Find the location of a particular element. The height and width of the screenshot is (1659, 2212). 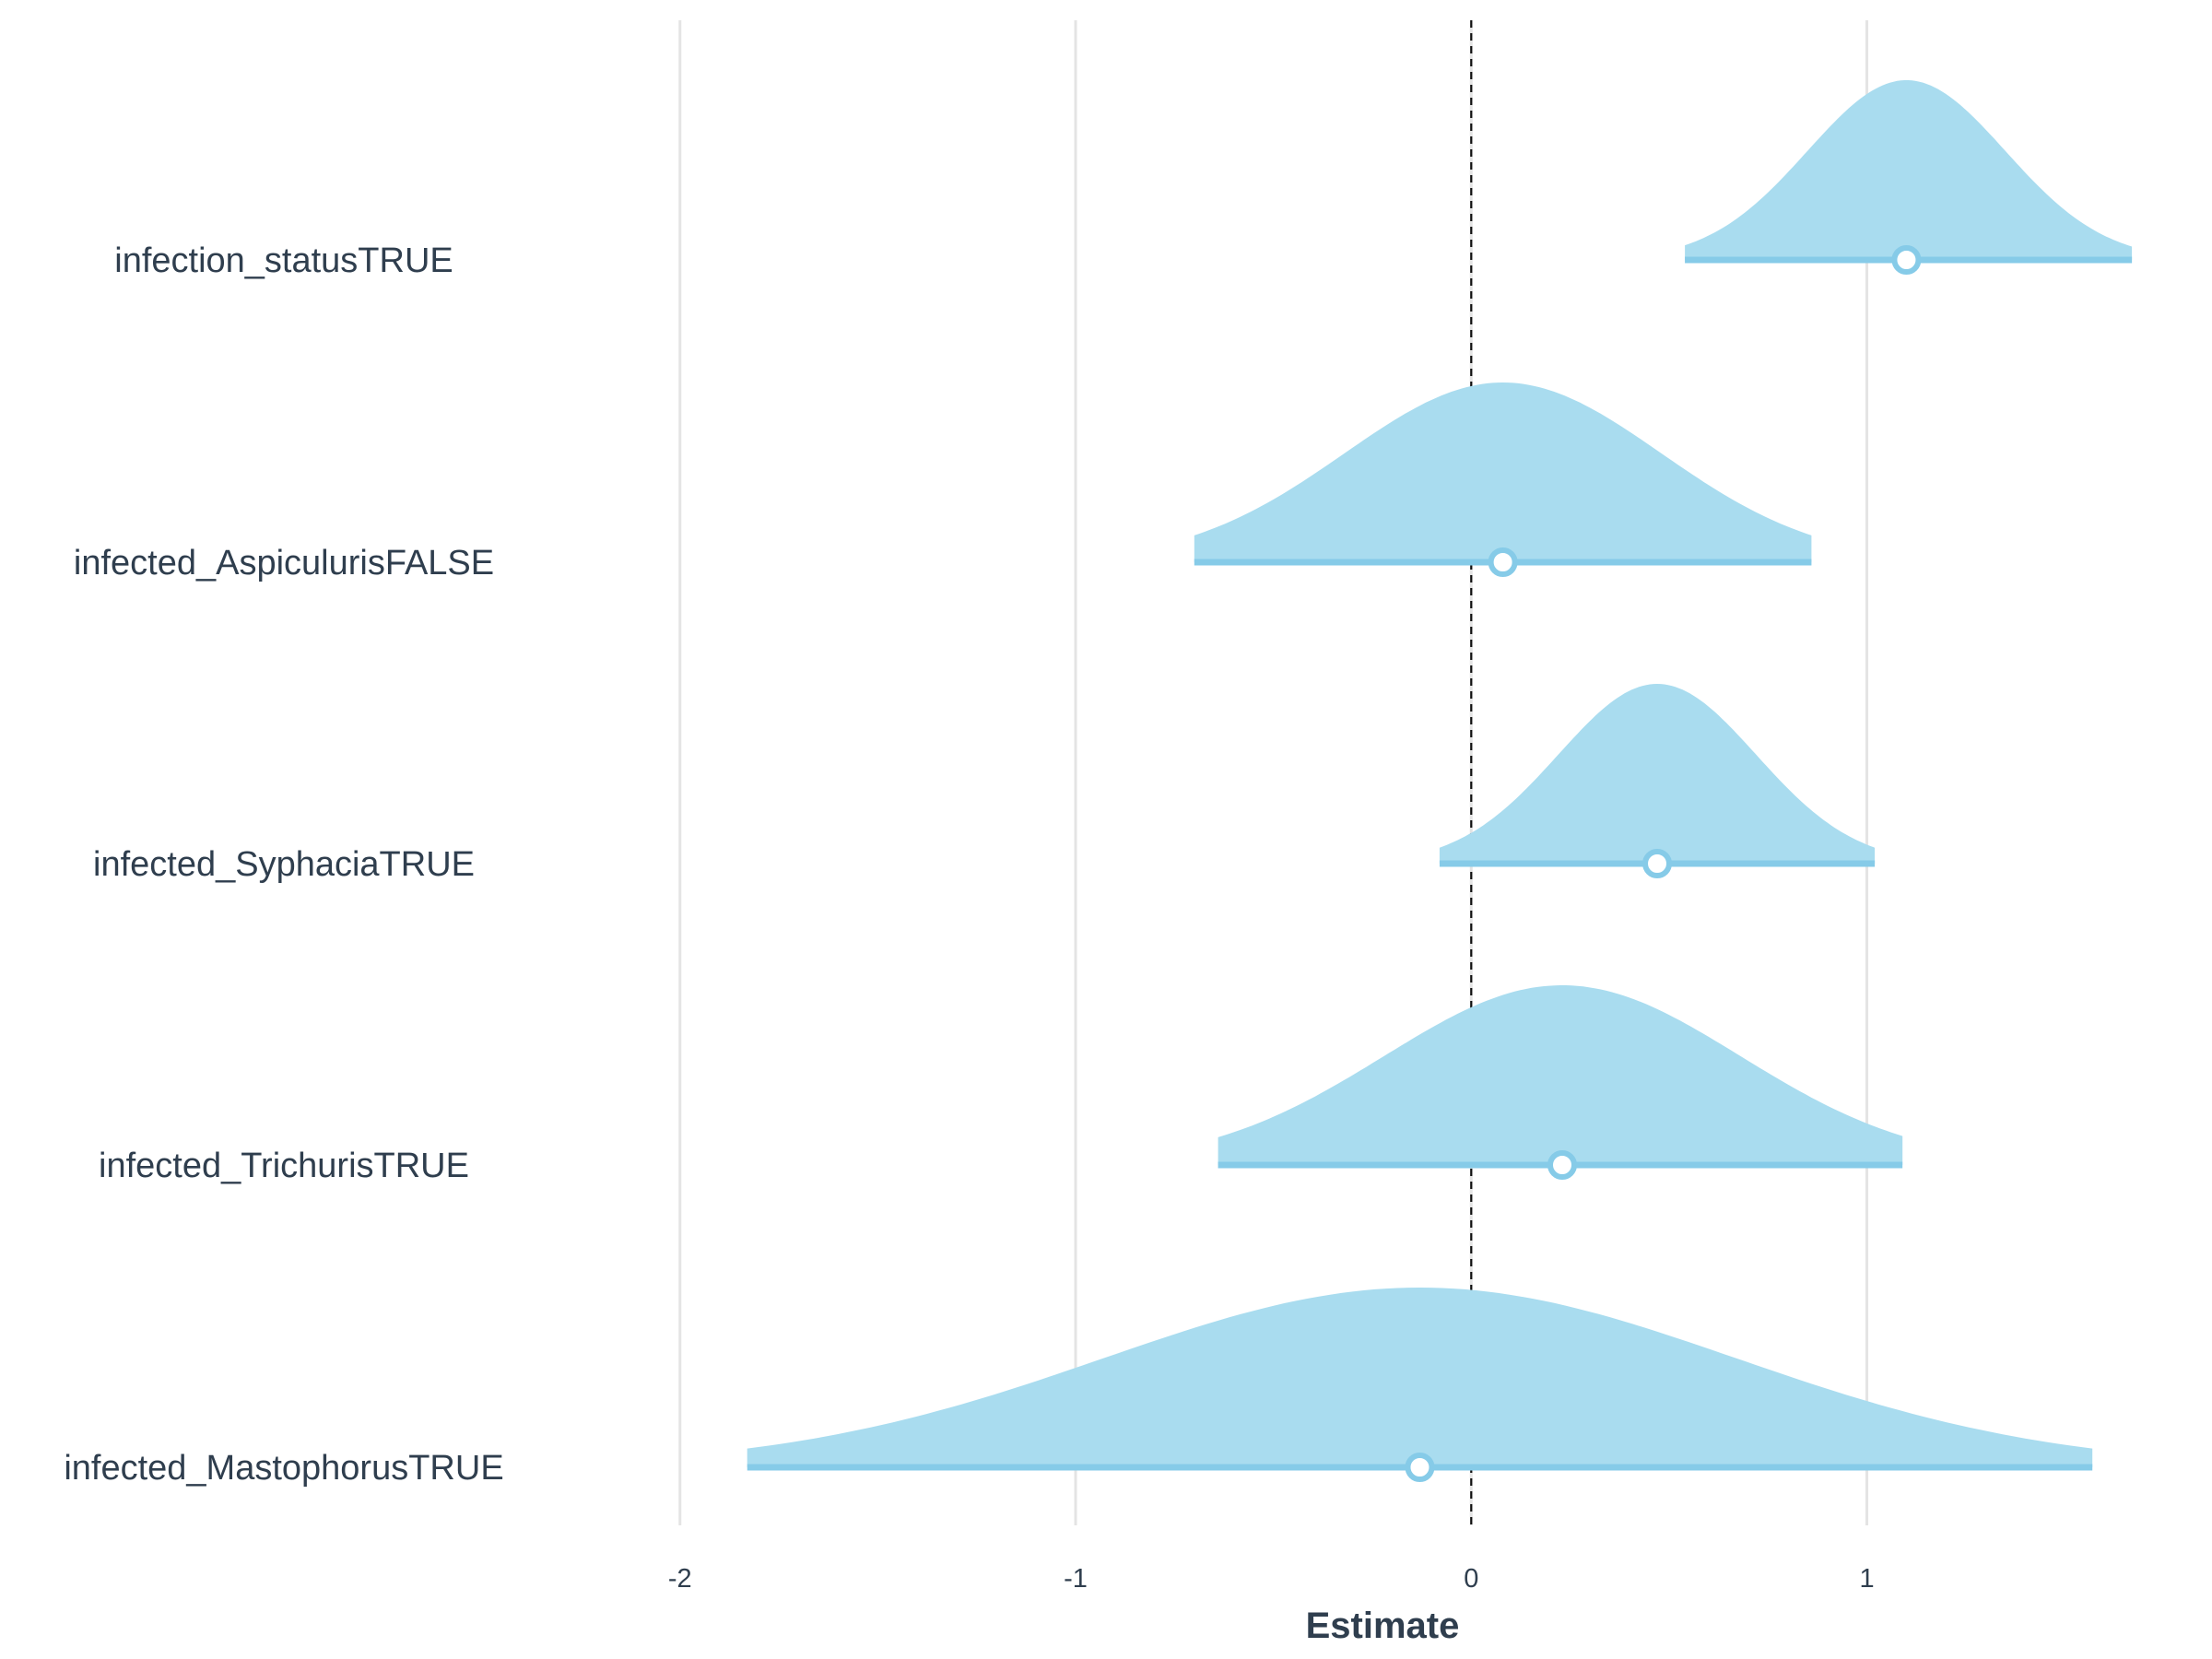

category-label-2: infected_SyphaciaTRUE is located at coordinates (284, 864).